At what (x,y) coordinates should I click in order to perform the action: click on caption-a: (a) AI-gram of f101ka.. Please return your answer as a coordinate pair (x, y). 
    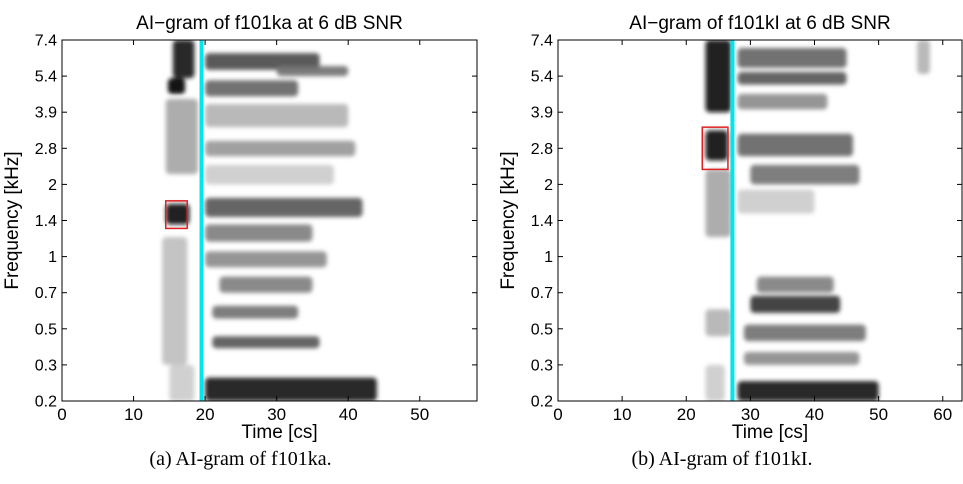
    Looking at the image, I should click on (240, 459).